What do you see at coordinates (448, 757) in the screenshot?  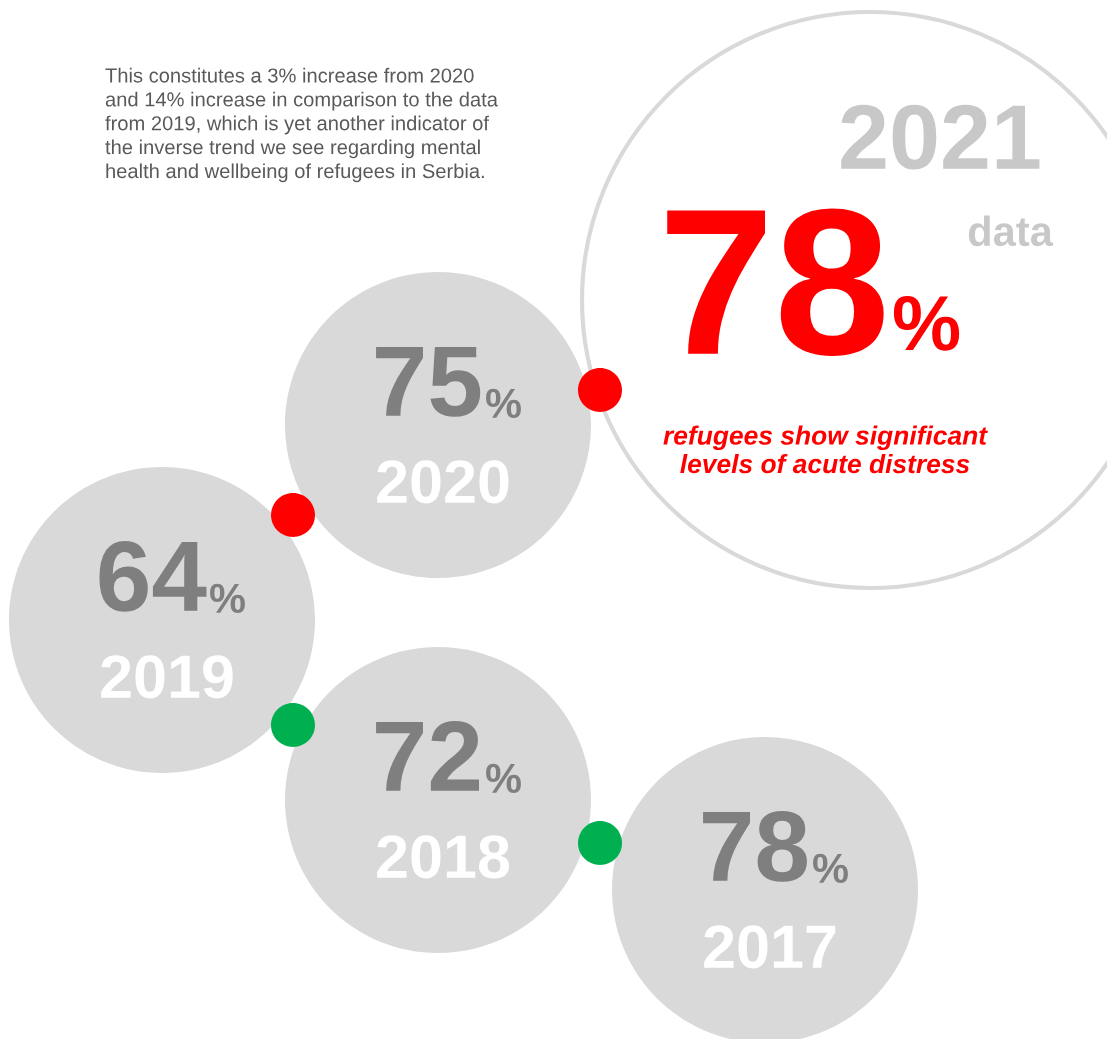 I see `data-label: 72%` at bounding box center [448, 757].